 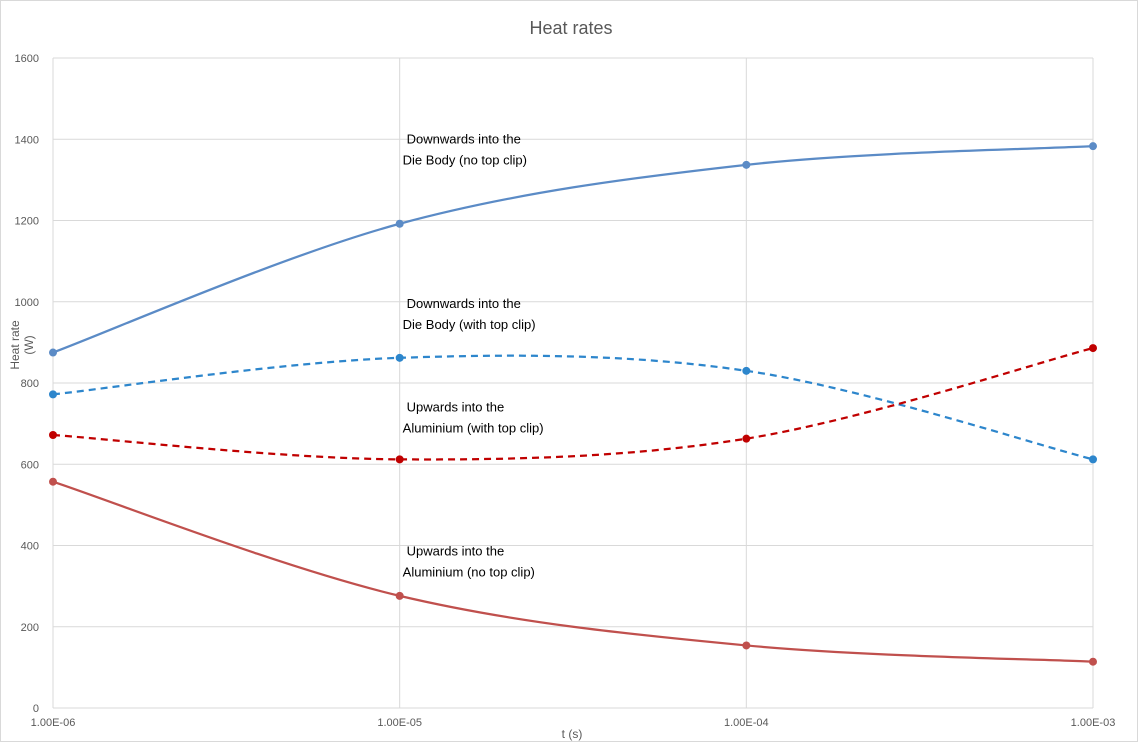 I want to click on x-tick-label: 1.00E-03, so click(x=1093, y=723).